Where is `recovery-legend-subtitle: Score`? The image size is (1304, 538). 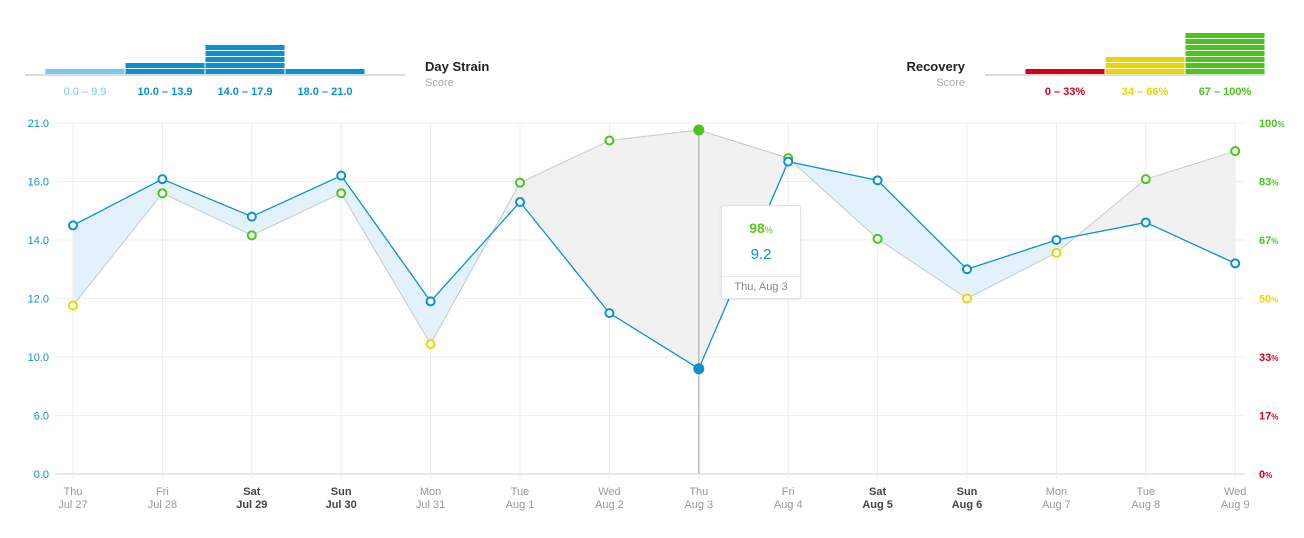
recovery-legend-subtitle: Score is located at coordinates (950, 83).